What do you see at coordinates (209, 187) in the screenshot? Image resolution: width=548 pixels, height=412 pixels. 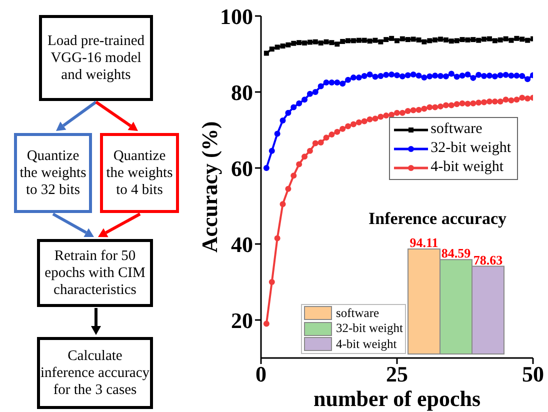 I see `y-axis-title: Accuracy (%)` at bounding box center [209, 187].